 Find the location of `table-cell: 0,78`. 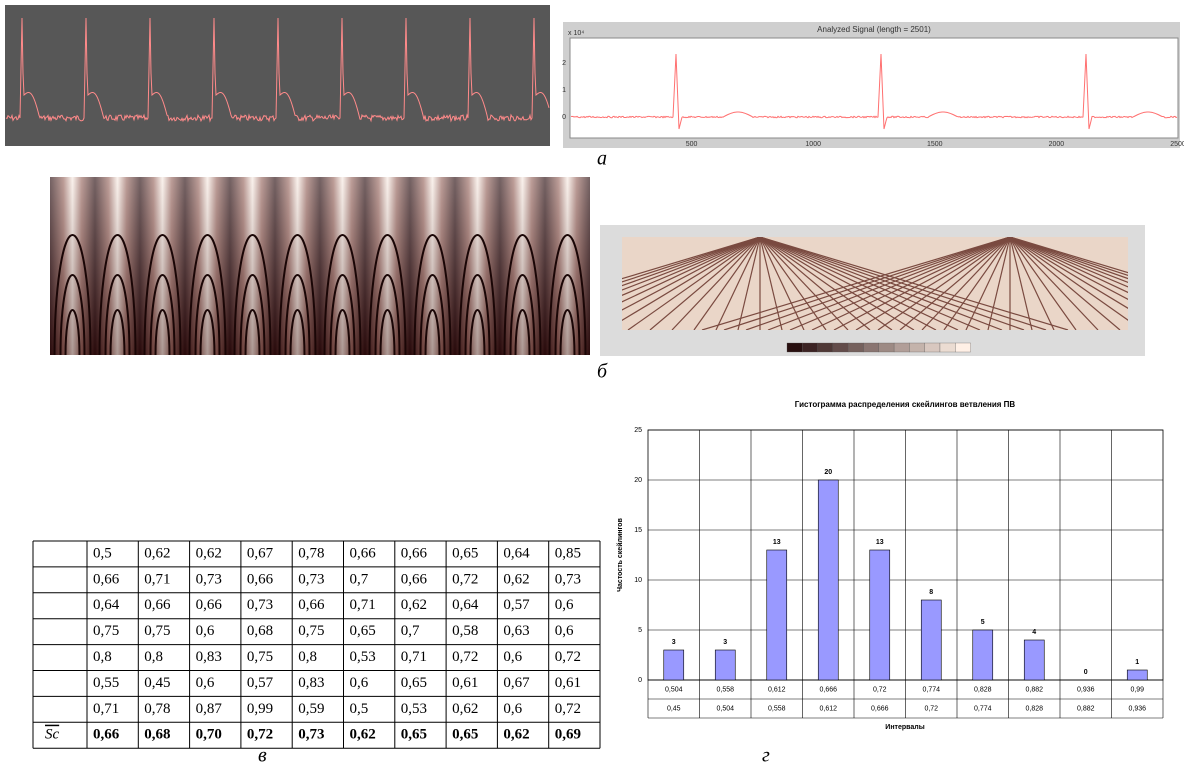

table-cell: 0,78 is located at coordinates (157, 709).